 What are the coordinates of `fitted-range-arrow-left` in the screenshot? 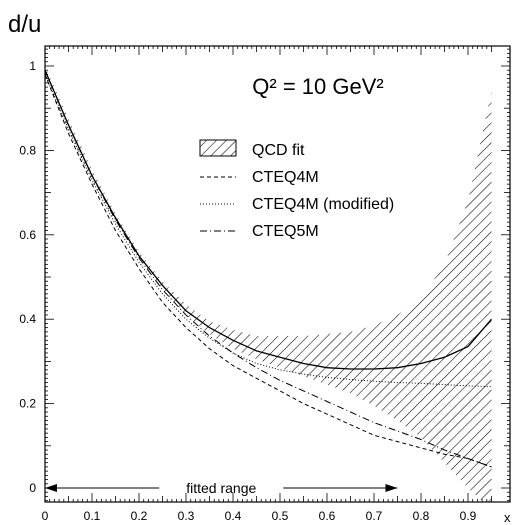 It's located at (51, 488).